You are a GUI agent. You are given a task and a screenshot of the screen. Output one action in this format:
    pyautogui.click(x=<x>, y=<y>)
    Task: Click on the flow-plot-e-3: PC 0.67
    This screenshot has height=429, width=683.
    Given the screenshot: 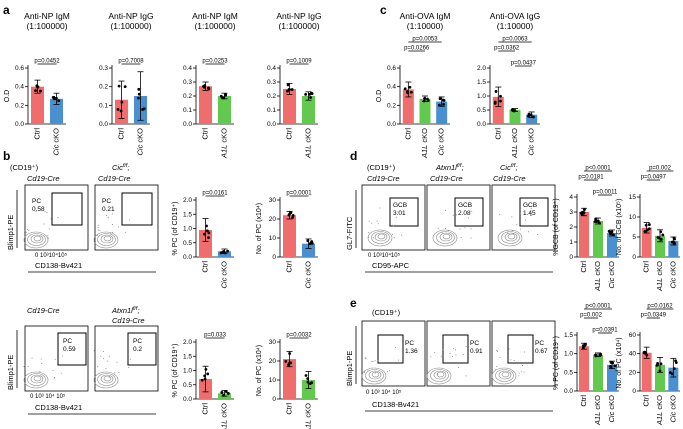 What is the action you would take?
    pyautogui.click(x=523, y=353)
    